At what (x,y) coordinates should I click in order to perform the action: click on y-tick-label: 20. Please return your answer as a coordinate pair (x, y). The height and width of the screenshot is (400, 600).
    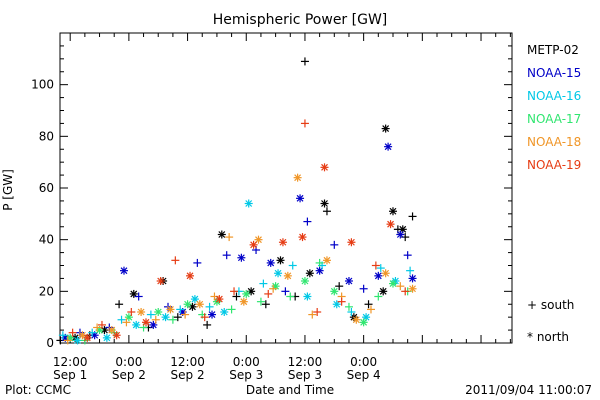
    Looking at the image, I should click on (46, 291).